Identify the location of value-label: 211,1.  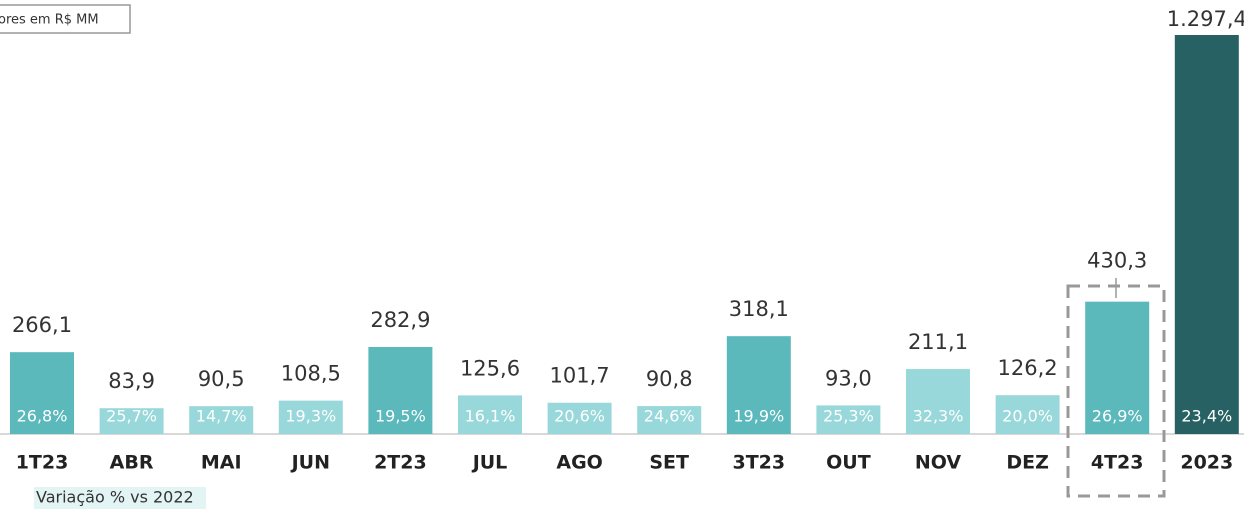
(938, 342).